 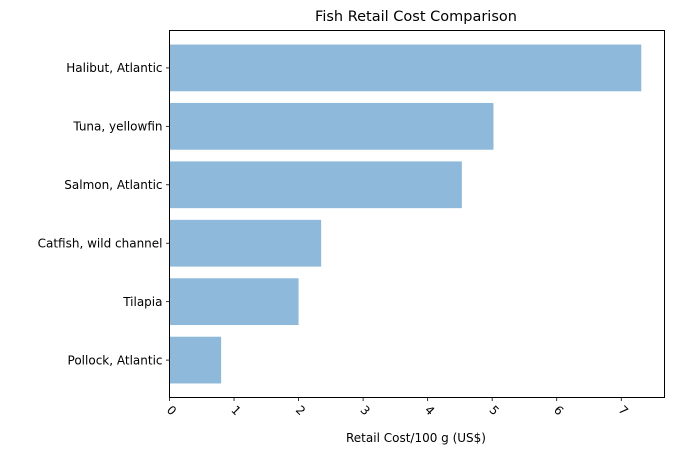 What do you see at coordinates (331, 126) in the screenshot?
I see `bar-tuna-yellowfin` at bounding box center [331, 126].